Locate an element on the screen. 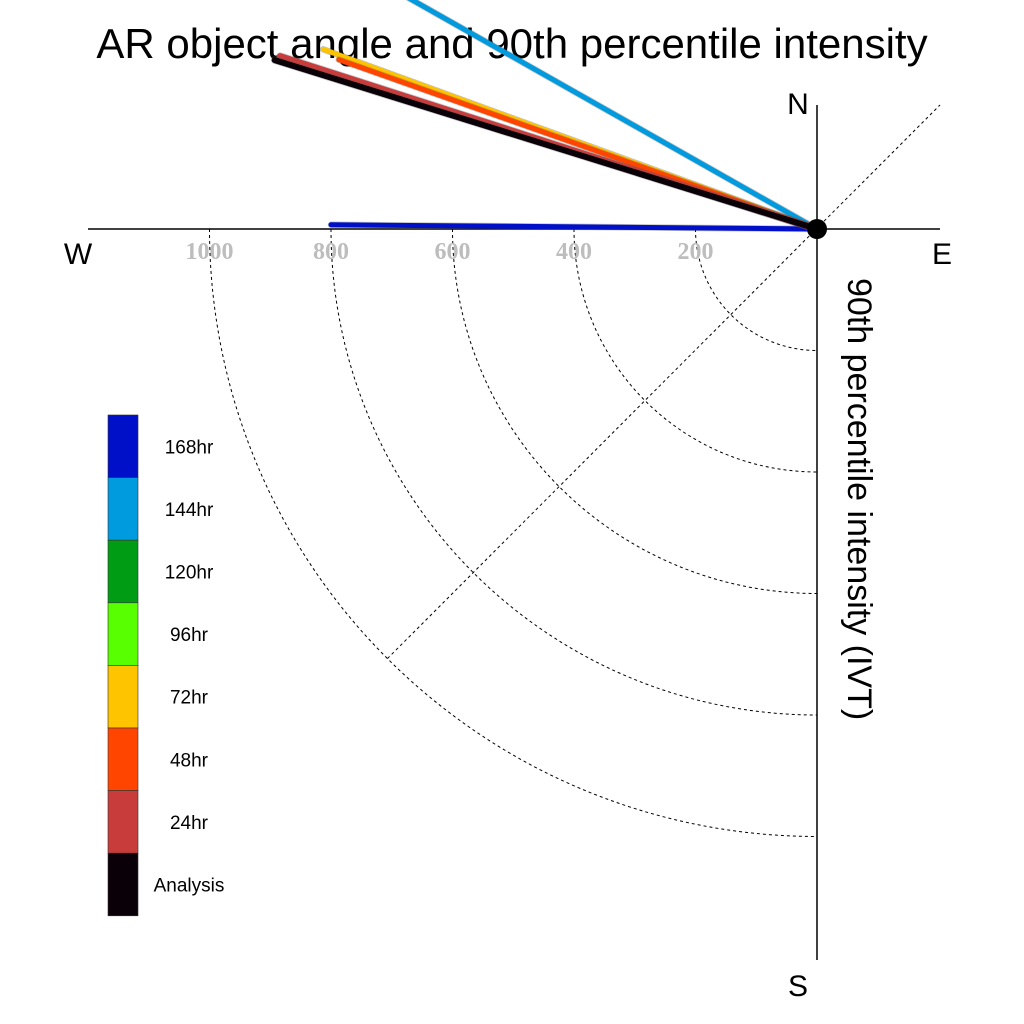 The width and height of the screenshot is (1024, 1024). vector-analysis is located at coordinates (545, 144).